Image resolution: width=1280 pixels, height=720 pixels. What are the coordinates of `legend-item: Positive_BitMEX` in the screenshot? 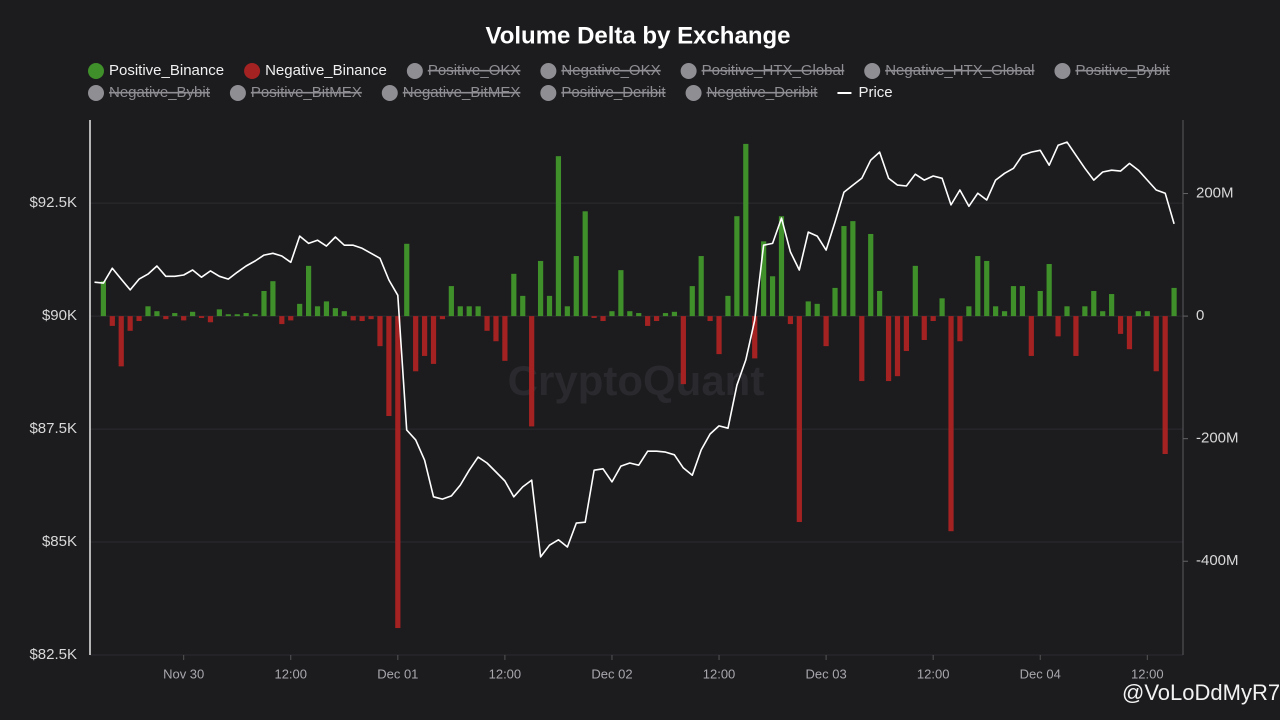 It's located at (295, 92).